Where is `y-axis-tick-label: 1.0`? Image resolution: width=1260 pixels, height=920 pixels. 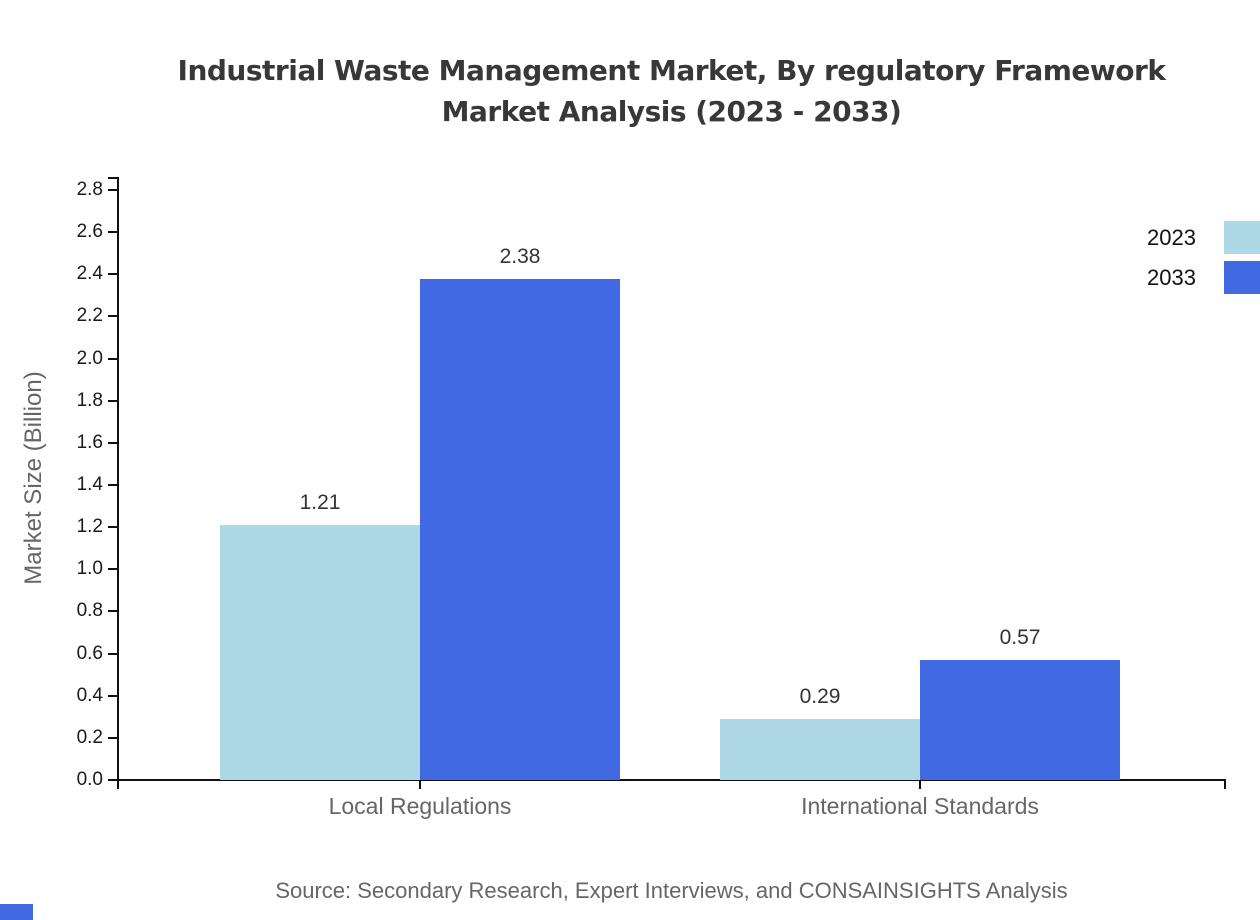 y-axis-tick-label: 1.0 is located at coordinates (89, 569).